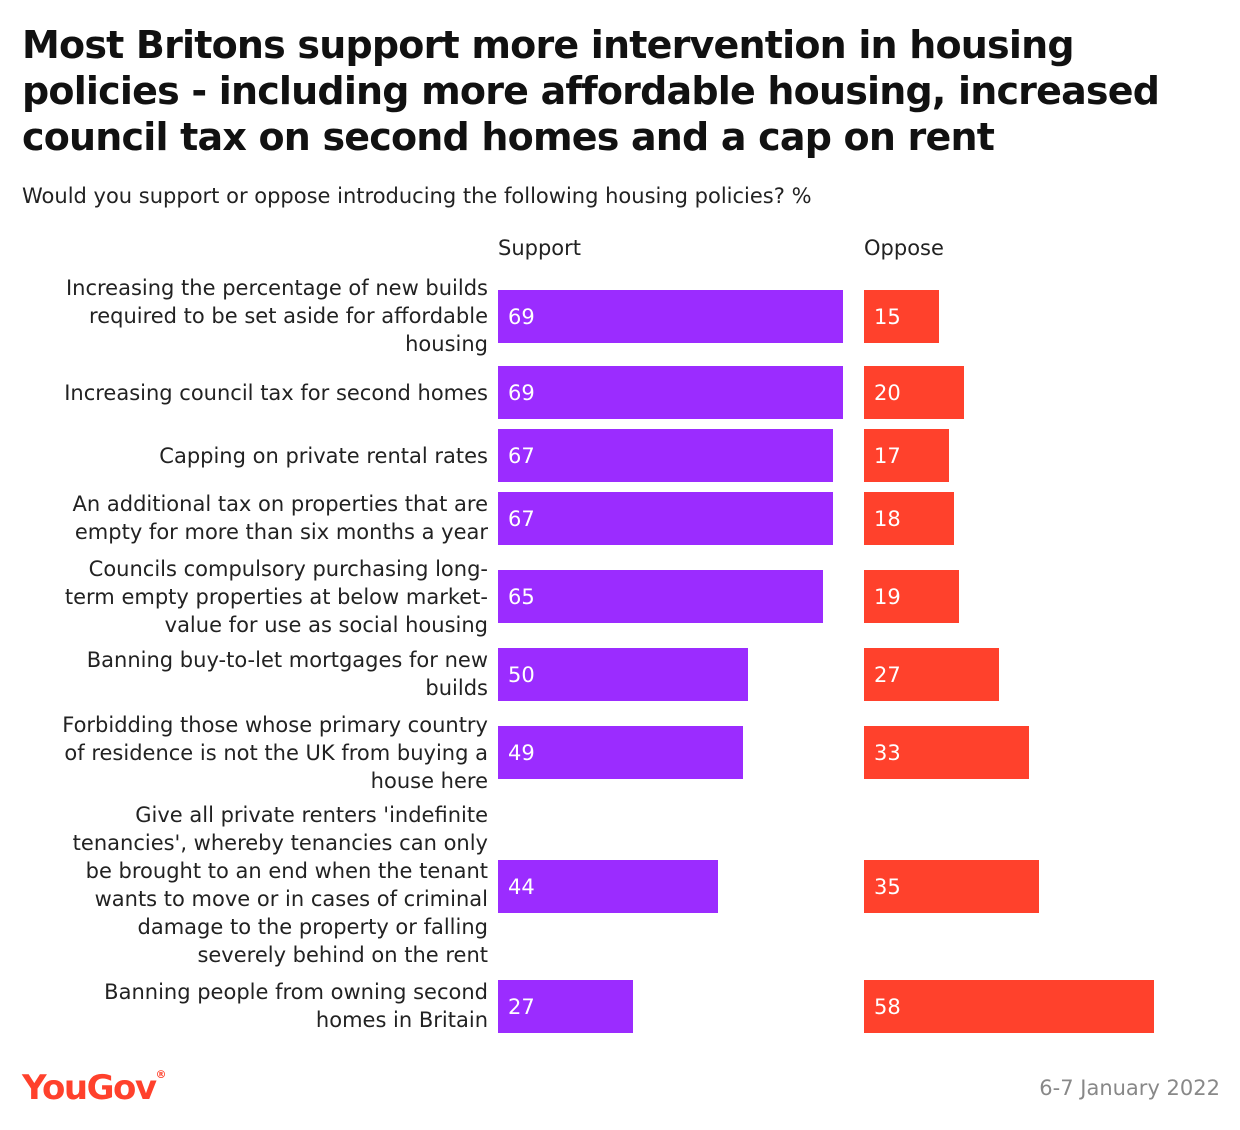  What do you see at coordinates (323, 456) in the screenshot?
I see `row-label-capping-rental-rates: Capping on private rental rates` at bounding box center [323, 456].